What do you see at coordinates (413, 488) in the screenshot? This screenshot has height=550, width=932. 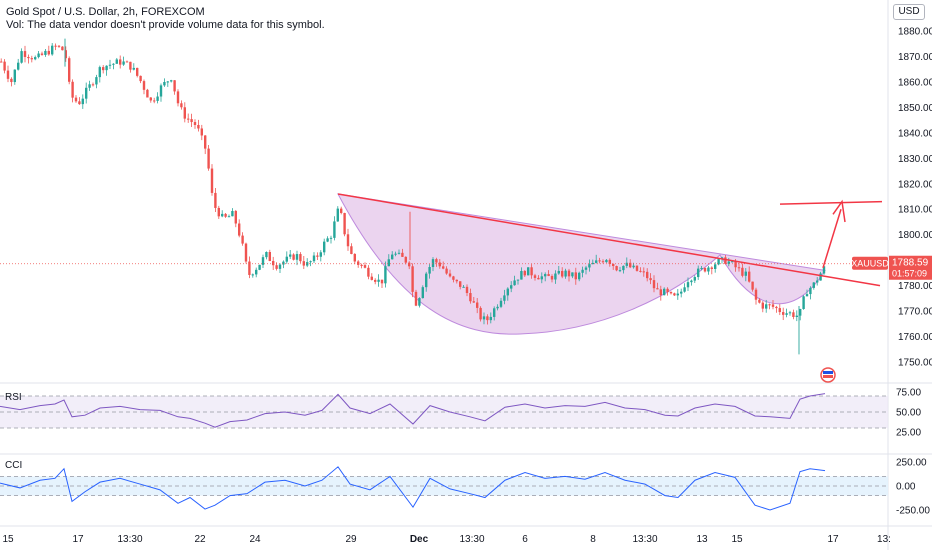 I see `cci-line` at bounding box center [413, 488].